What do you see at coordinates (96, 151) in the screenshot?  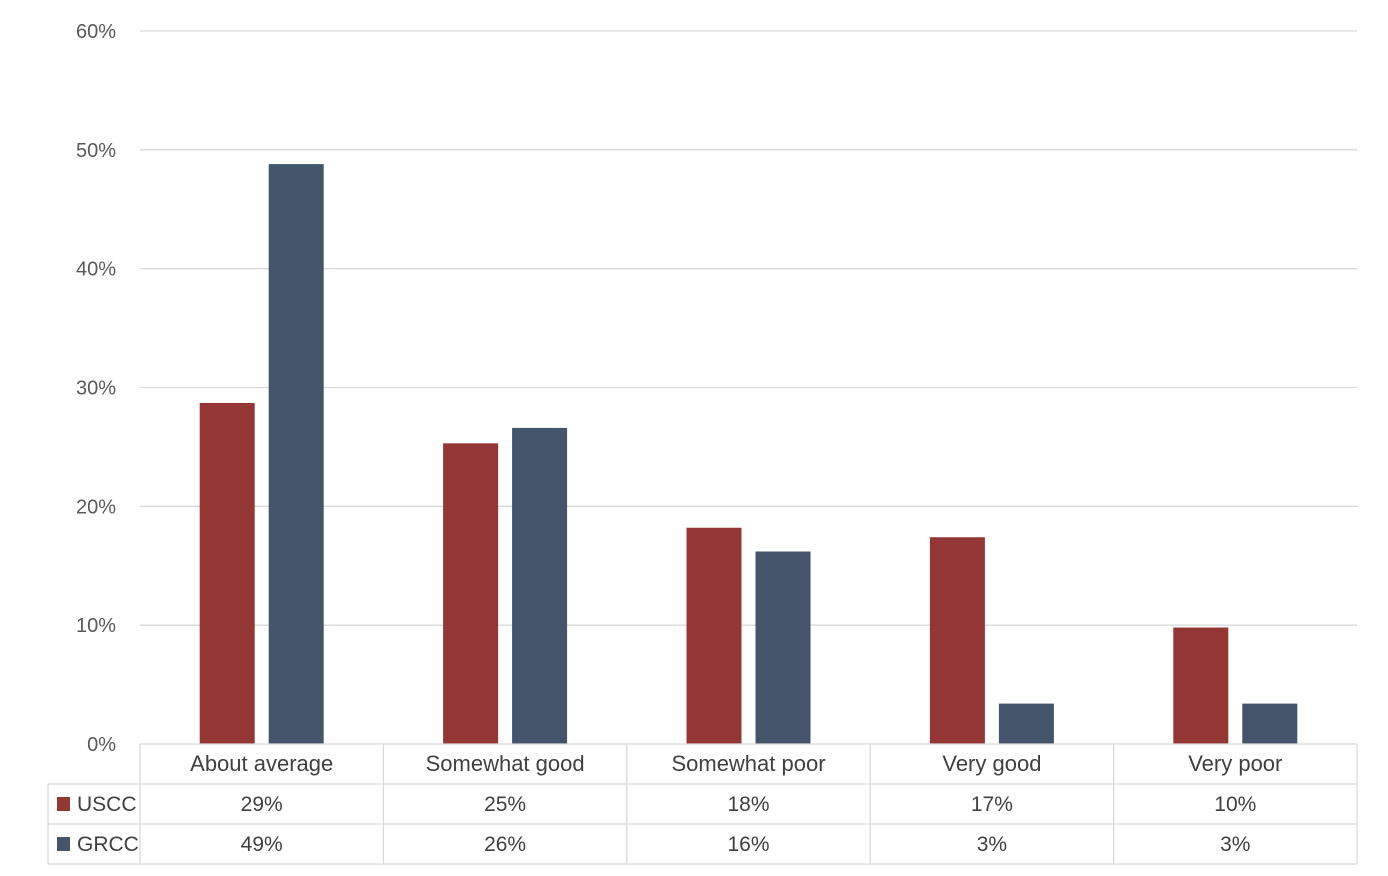 I see `y-tick-label: 50%` at bounding box center [96, 151].